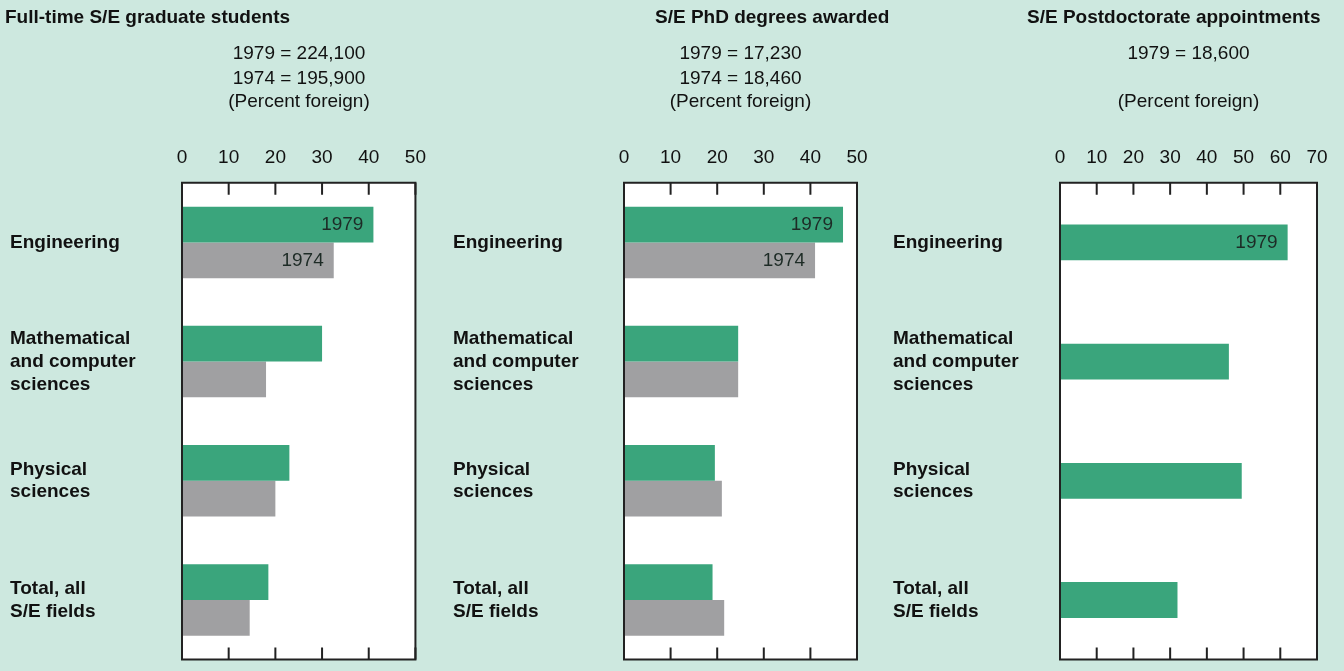  I want to click on x-tick-label: 60, so click(1280, 156).